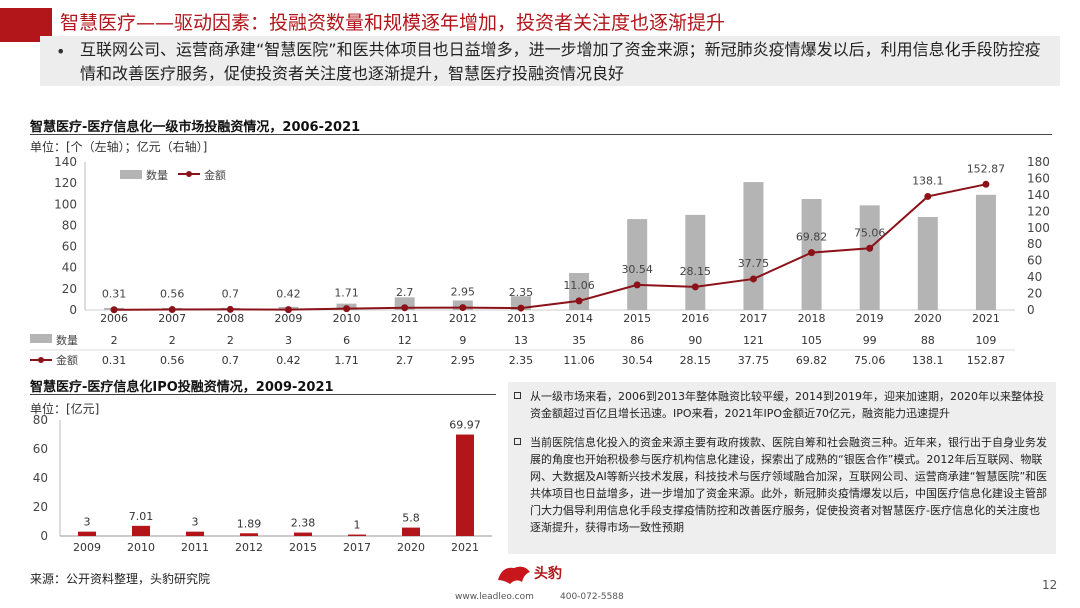 This screenshot has height=608, width=1080. Describe the element at coordinates (44, 536) in the screenshot. I see `y-axis-tick-label: 0` at that location.